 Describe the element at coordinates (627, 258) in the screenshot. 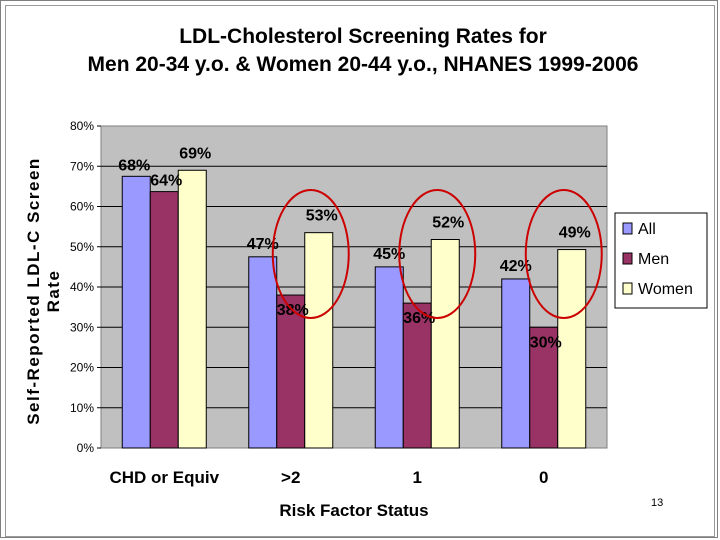

I see `legend-swatch-men` at that location.